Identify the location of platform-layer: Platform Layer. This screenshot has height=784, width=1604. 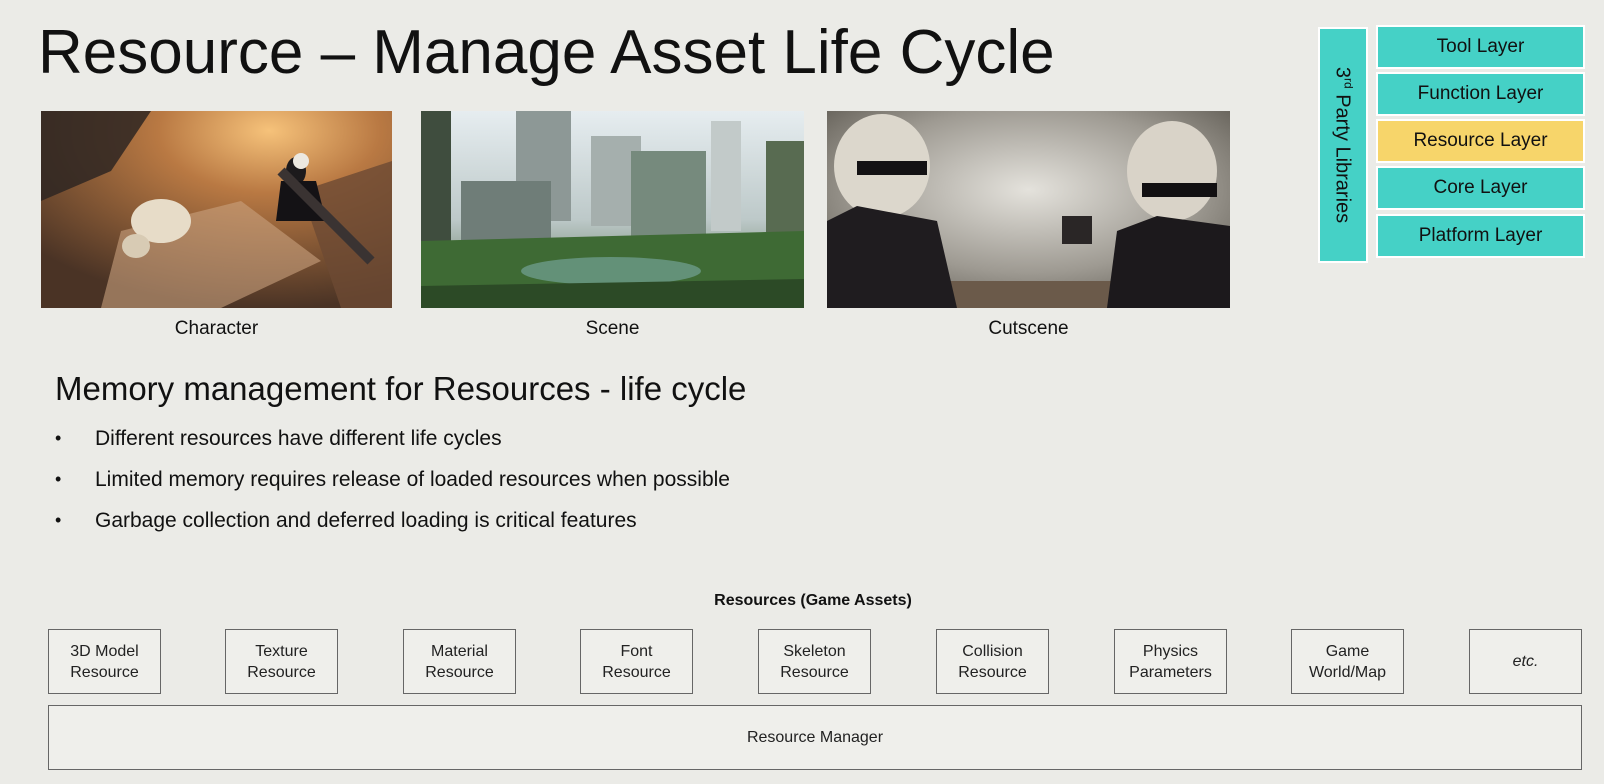
(1480, 236).